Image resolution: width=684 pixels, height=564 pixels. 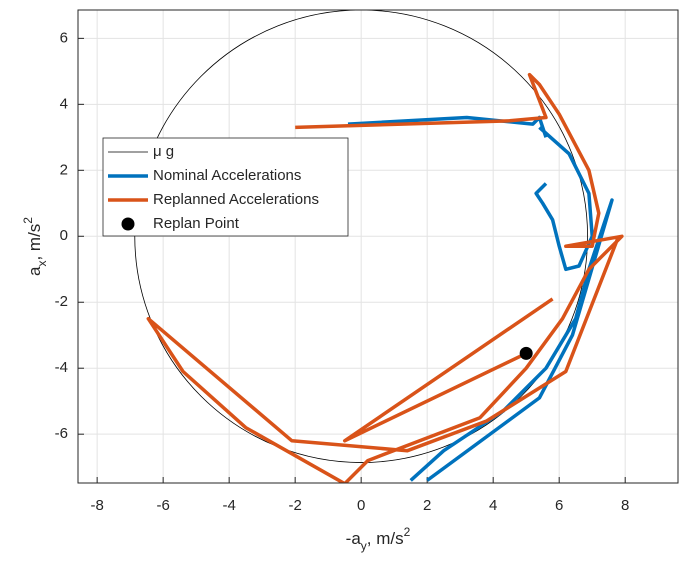 What do you see at coordinates (28, 220) in the screenshot?
I see `y-axis-label-sup: 2` at bounding box center [28, 220].